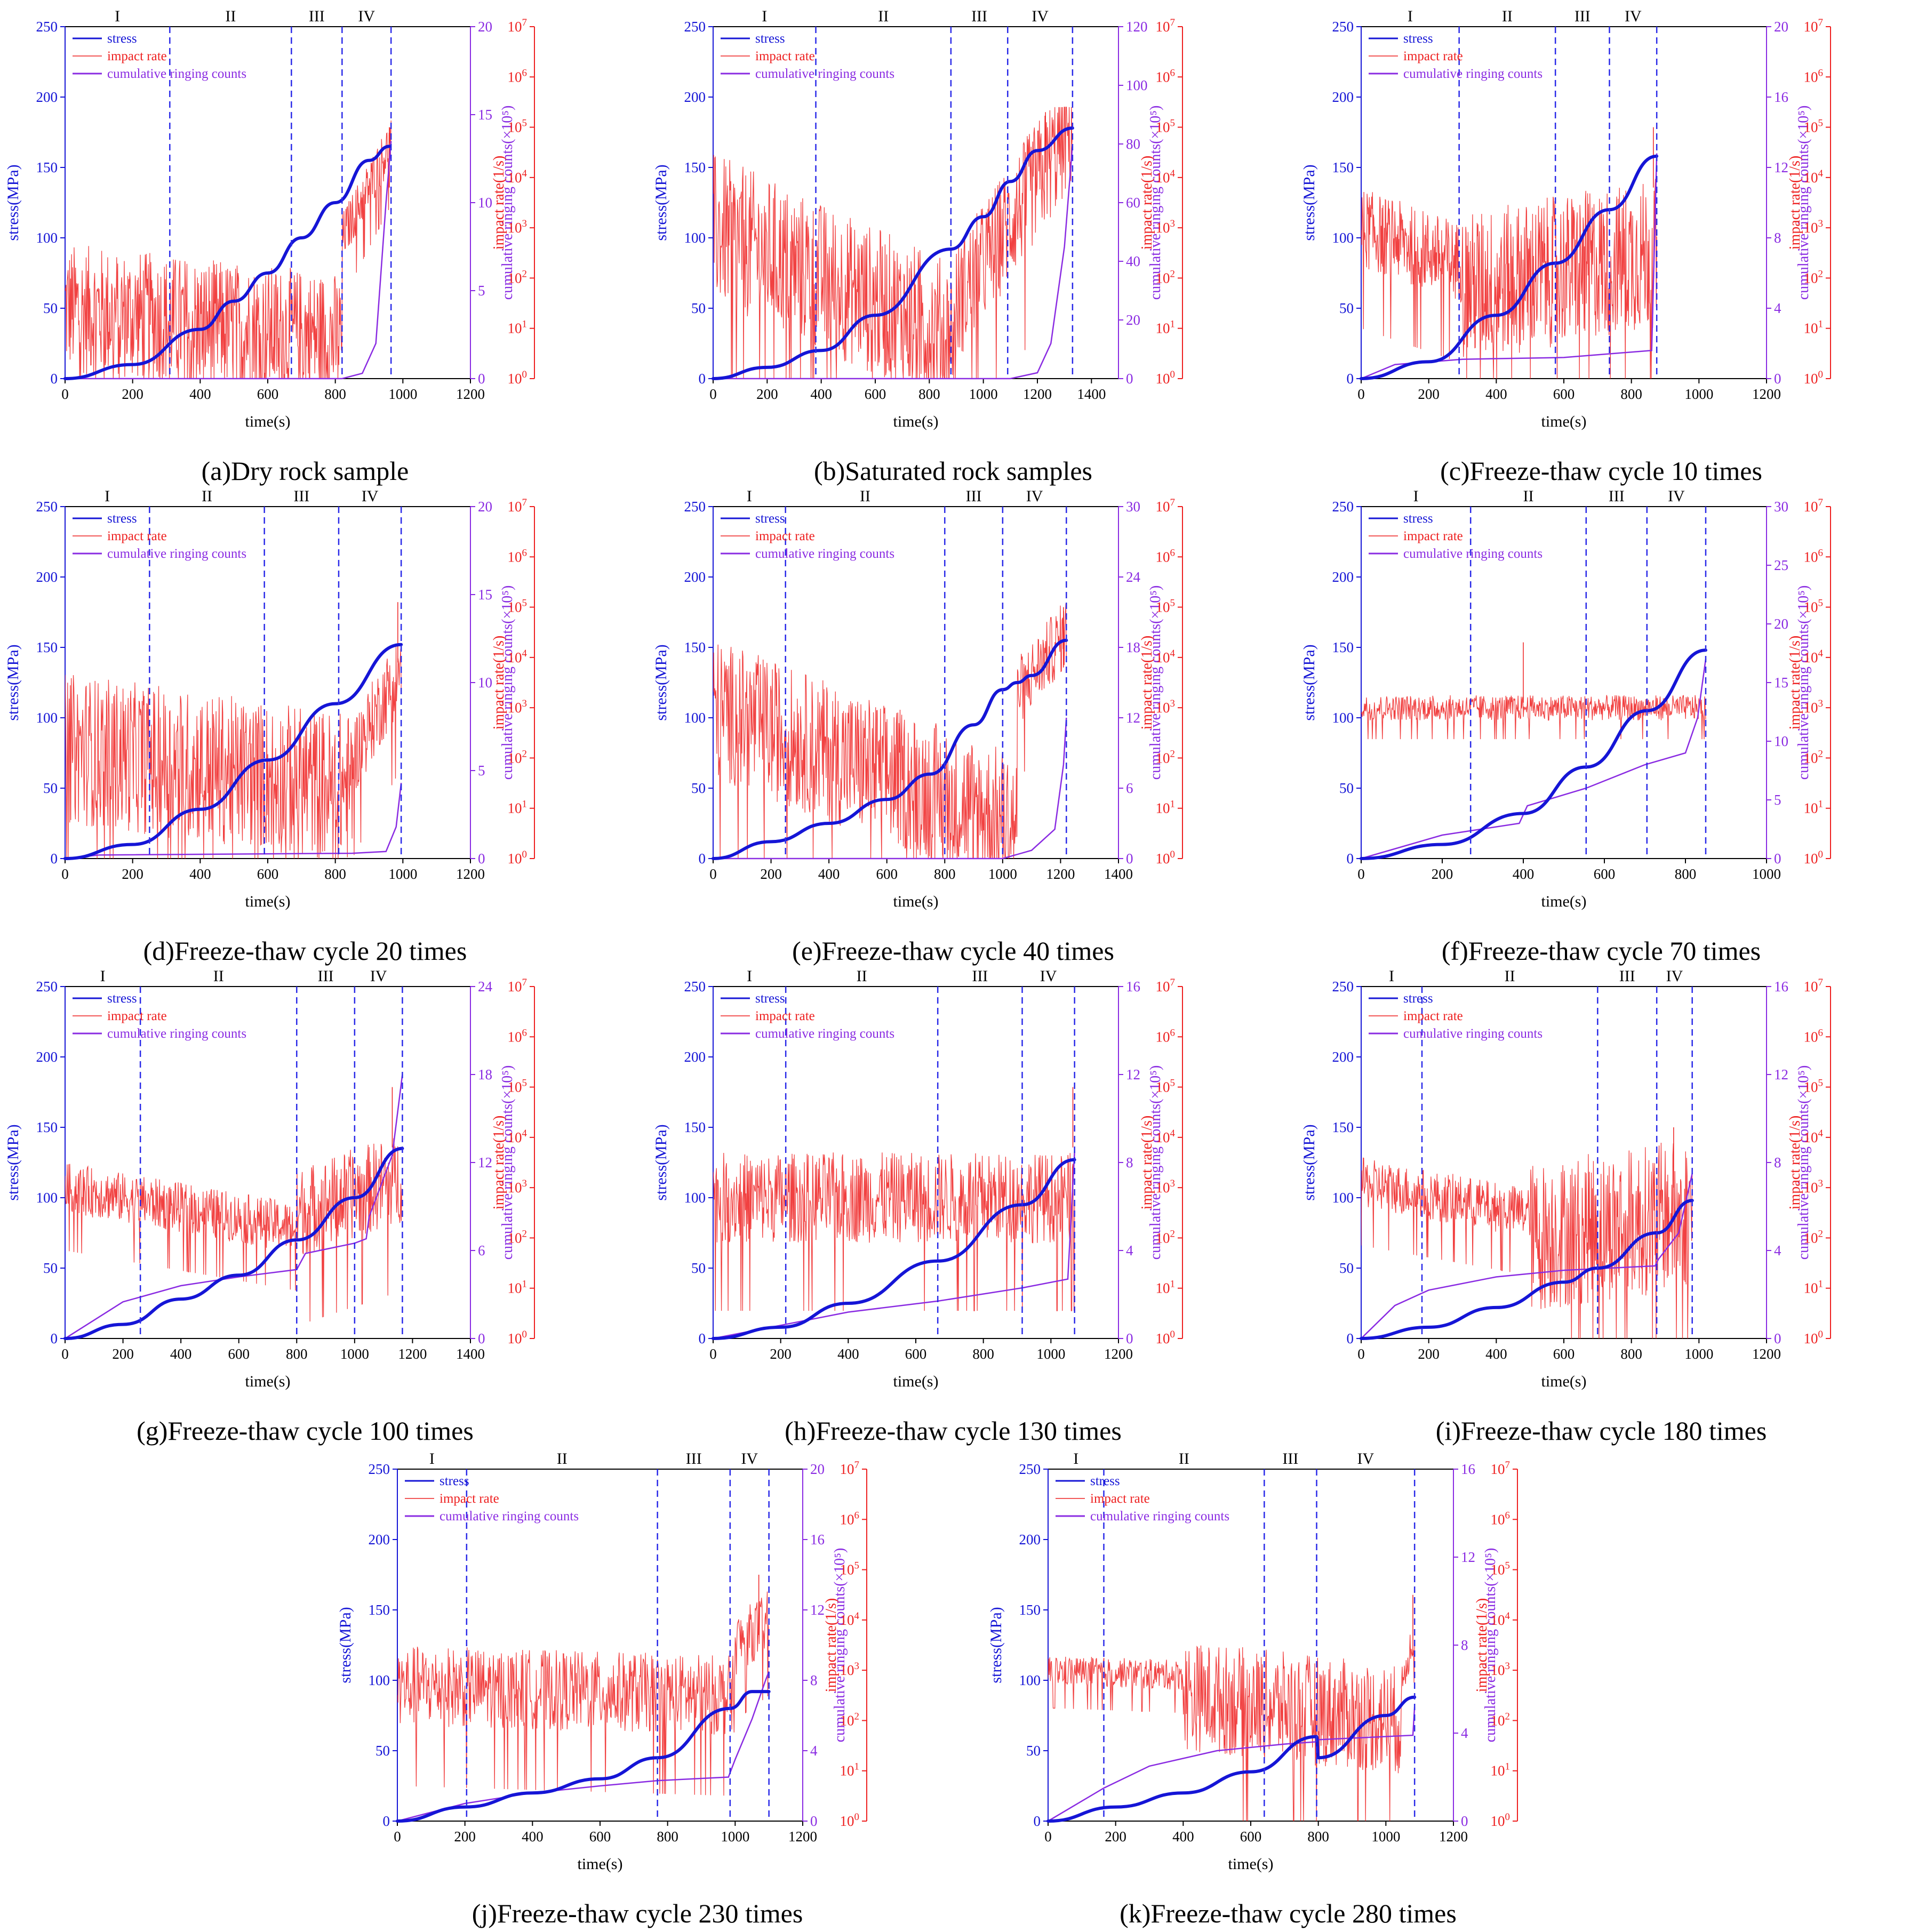 Image resolution: width=1910 pixels, height=1932 pixels. I want to click on panel-caption: (k)Freeze-thaw cycle 280 times, so click(1288, 1913).